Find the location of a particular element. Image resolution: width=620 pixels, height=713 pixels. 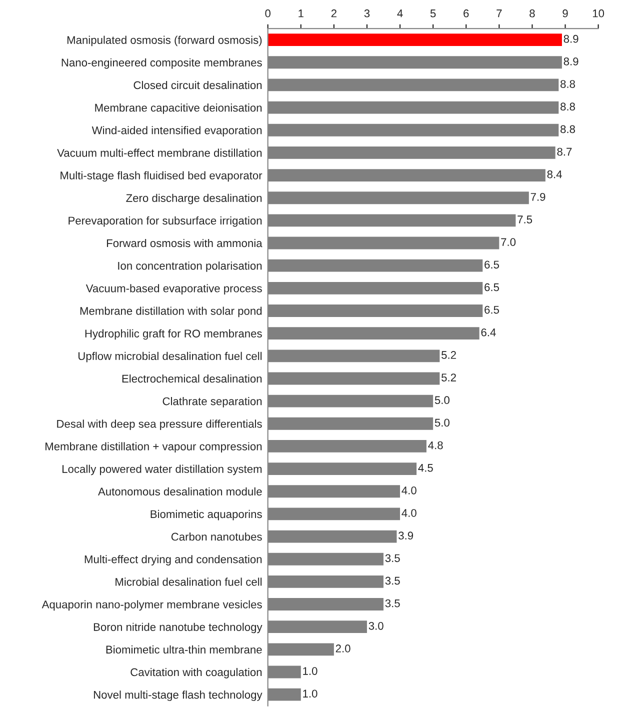

y-tick-label: Multi-effect drying and condensation is located at coordinates (173, 560).